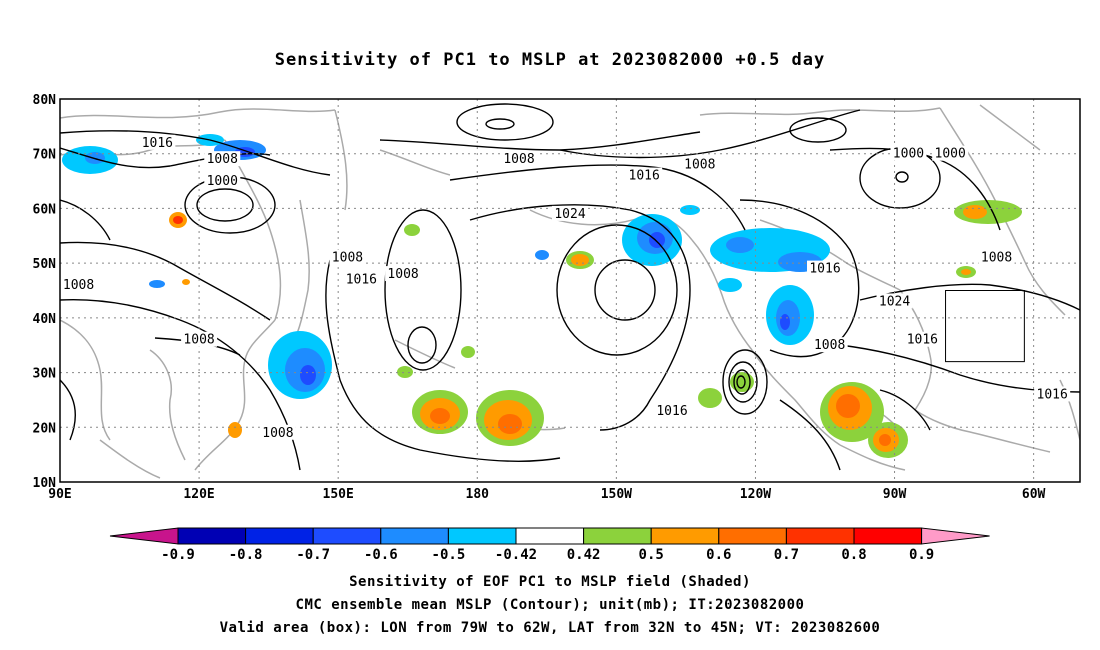 Image resolution: width=1100 pixels, height=650 pixels. Describe the element at coordinates (45, 209) in the screenshot. I see `lat-tick-label: 60N` at that location.